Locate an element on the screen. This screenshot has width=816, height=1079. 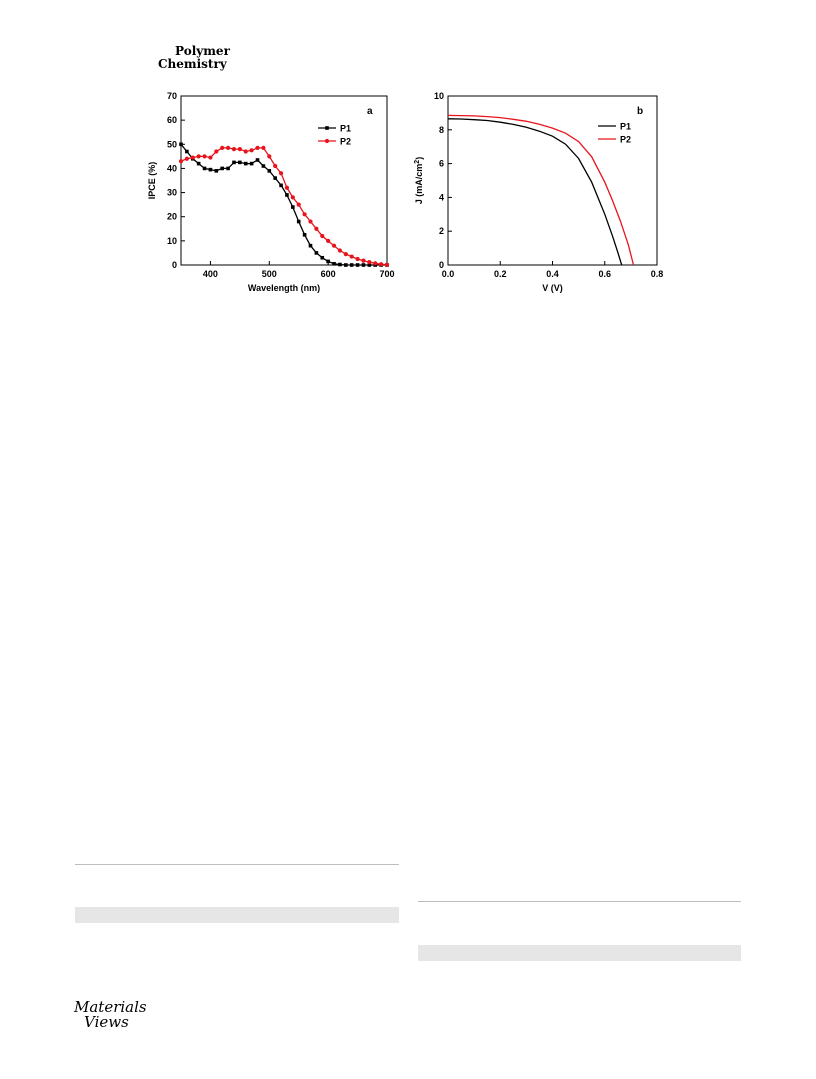
divider-right is located at coordinates (579, 901).